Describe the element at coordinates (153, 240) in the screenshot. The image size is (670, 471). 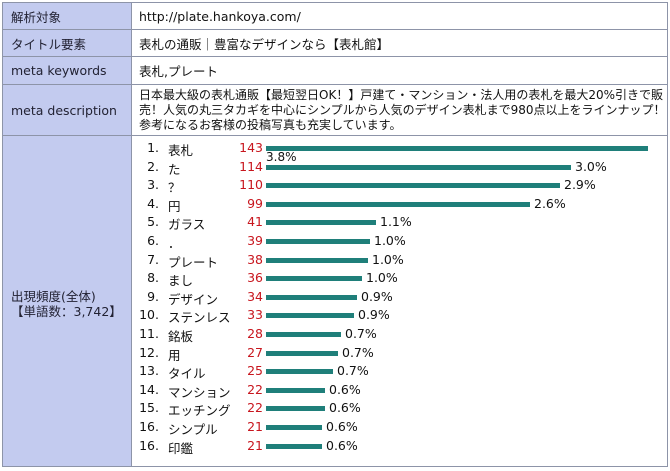
I see `frequency-rank: 6.` at that location.